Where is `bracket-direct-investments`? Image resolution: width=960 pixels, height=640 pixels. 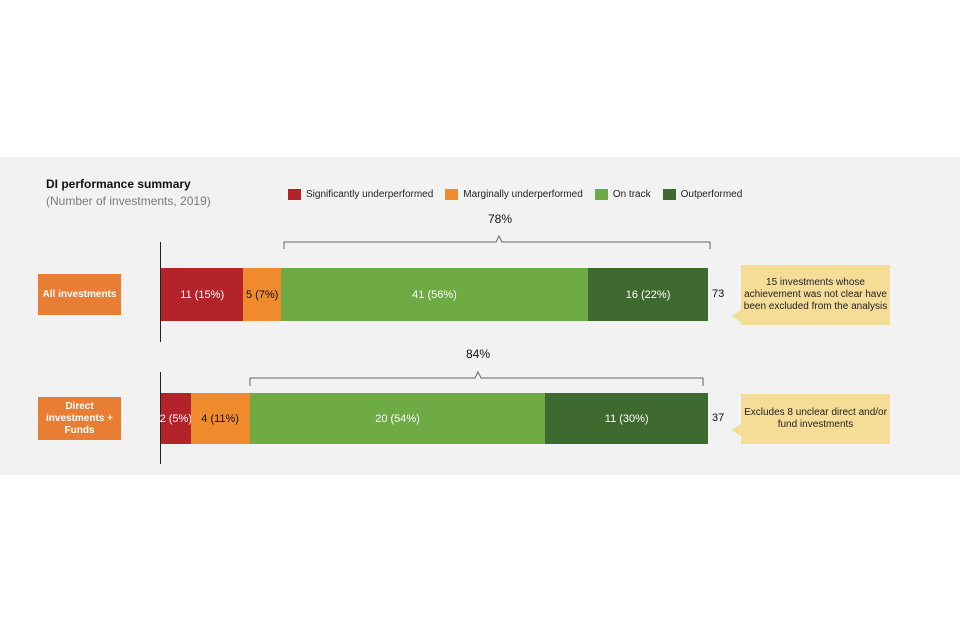 bracket-direct-investments is located at coordinates (476, 378).